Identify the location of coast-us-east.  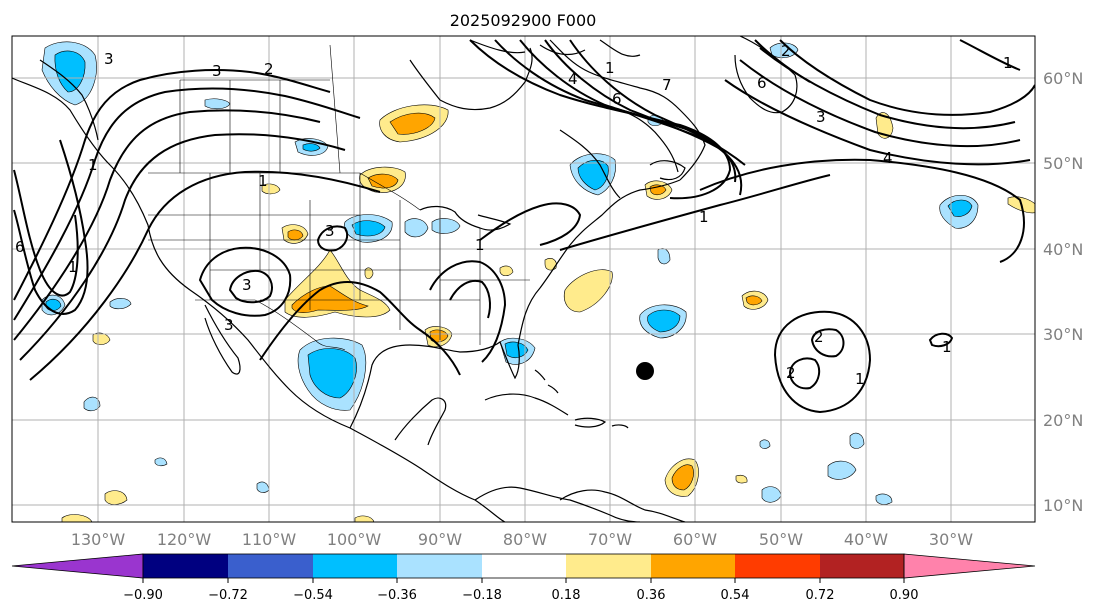
(599, 262).